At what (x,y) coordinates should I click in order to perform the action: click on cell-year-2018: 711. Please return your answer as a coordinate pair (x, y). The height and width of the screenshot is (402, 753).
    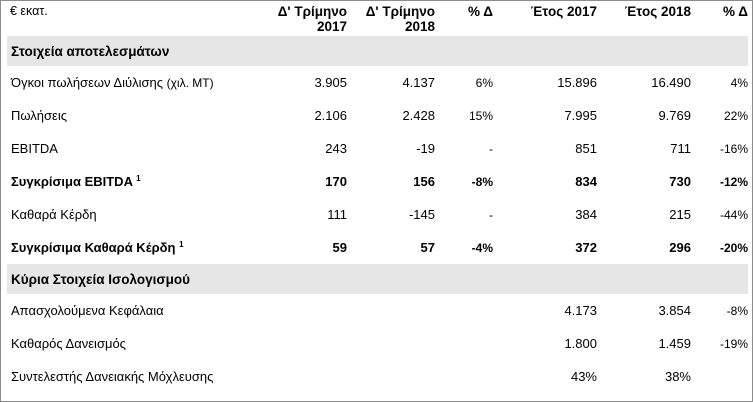
    Looking at the image, I should click on (680, 148).